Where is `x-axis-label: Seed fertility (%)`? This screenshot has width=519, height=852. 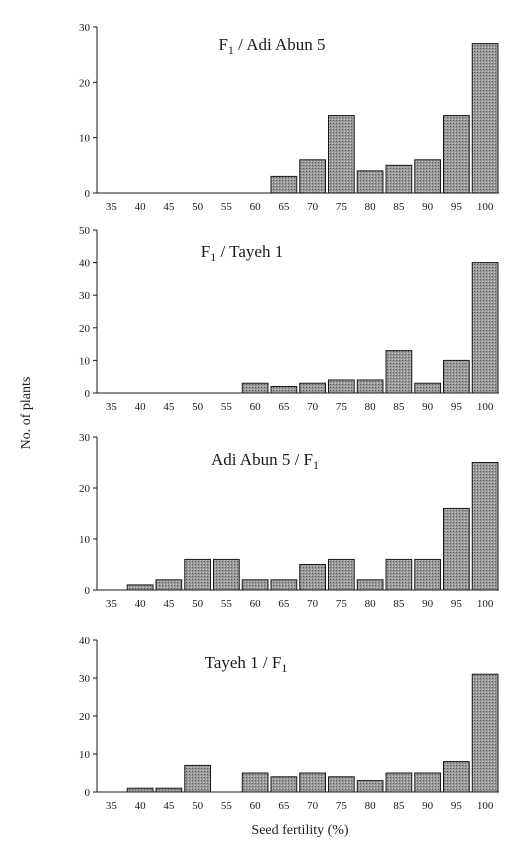 x-axis-label: Seed fertility (%) is located at coordinates (300, 830).